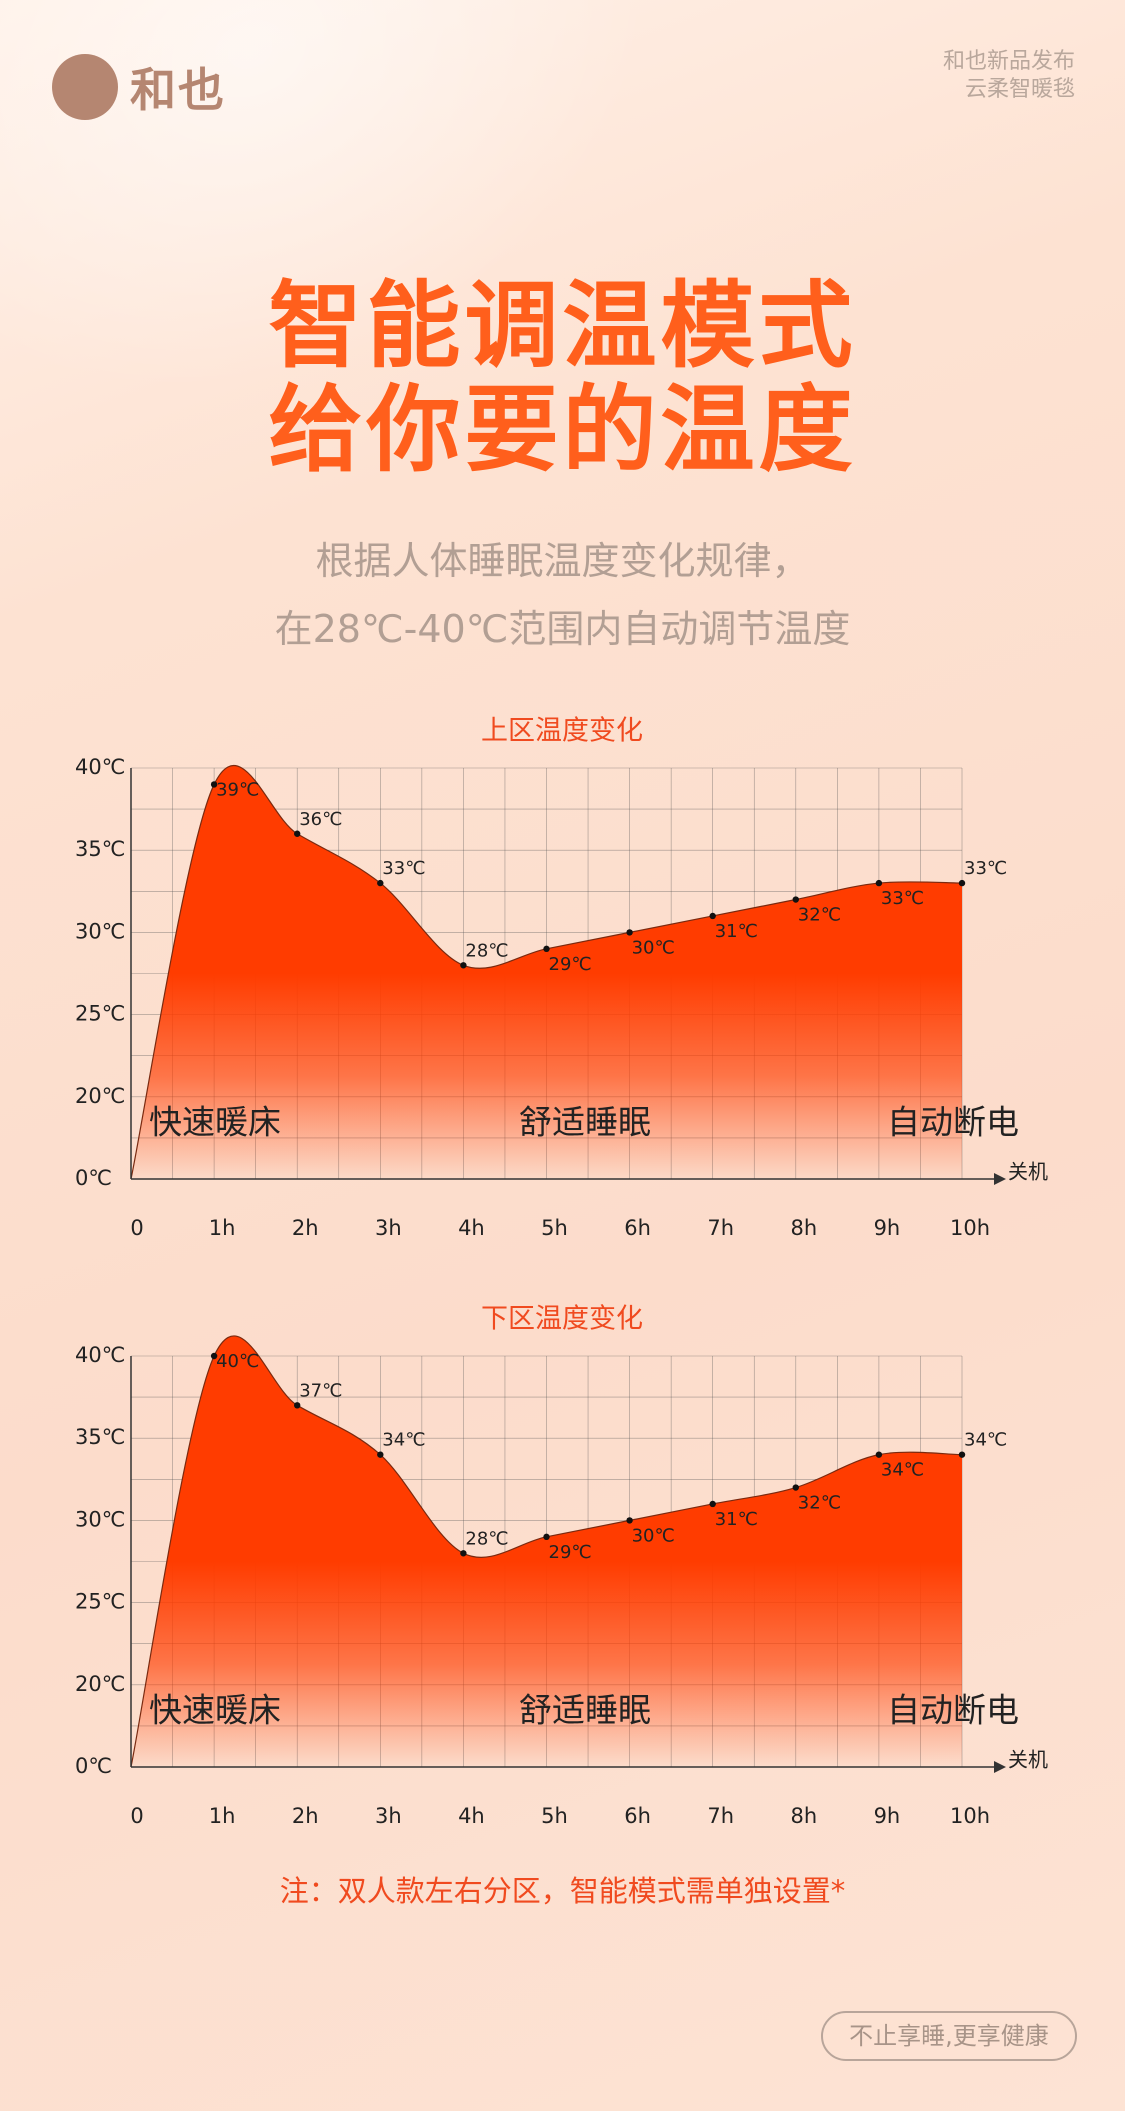  Describe the element at coordinates (237, 1361) in the screenshot. I see `data-label: 40℃` at that location.